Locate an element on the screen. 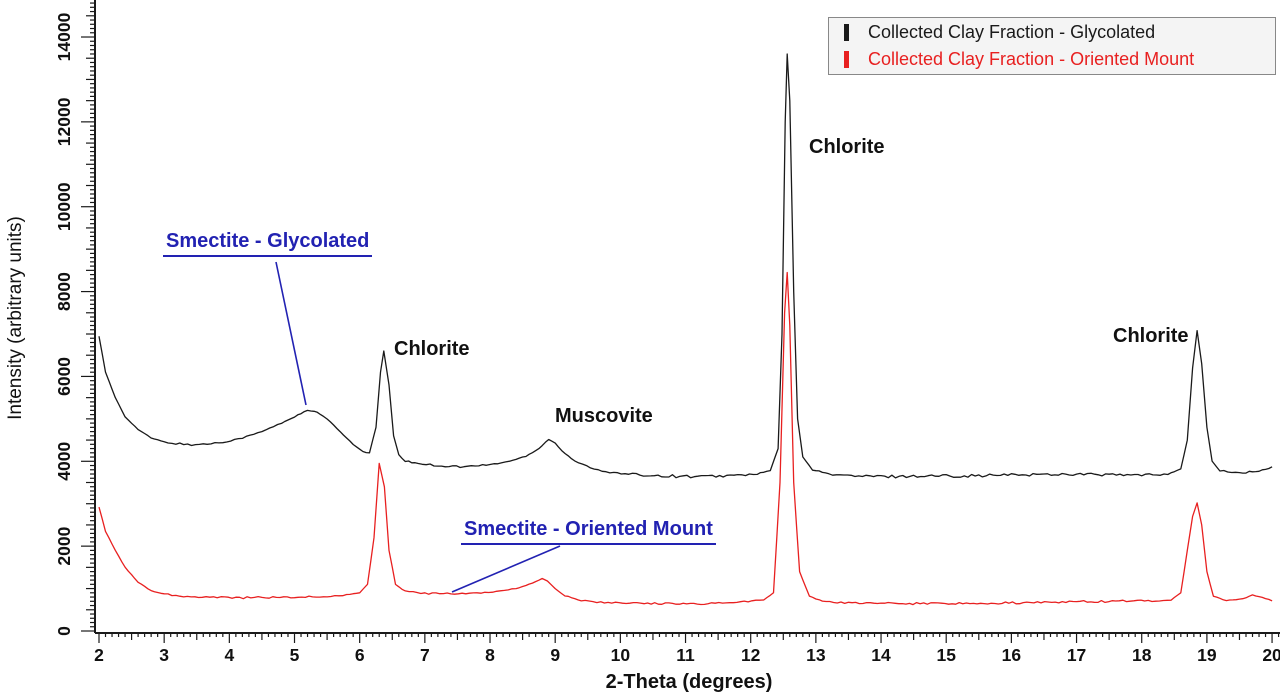 The width and height of the screenshot is (1280, 697). y-tick-label: 14000 is located at coordinates (64, 36).